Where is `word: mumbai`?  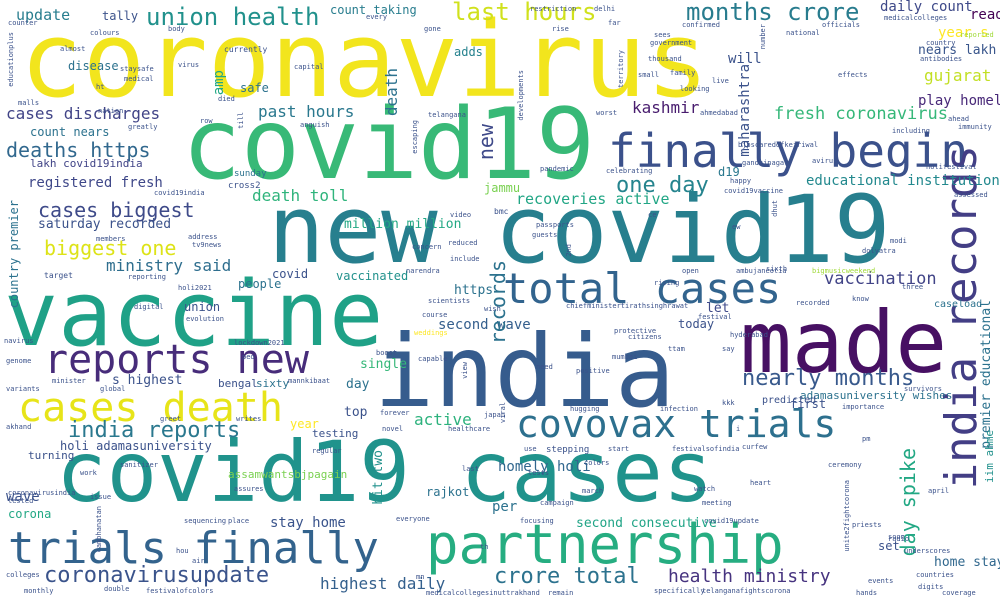 word: mumbai is located at coordinates (625, 357).